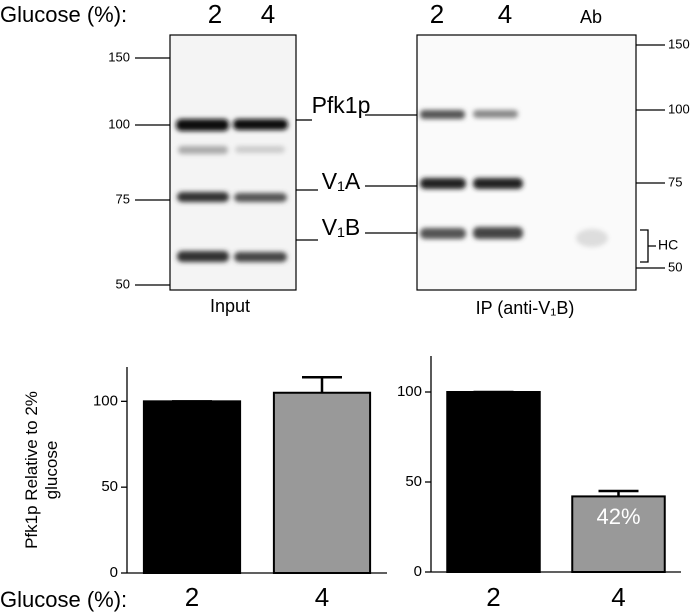  What do you see at coordinates (41, 470) in the screenshot?
I see `y-axis-label: Pfk1p Relative to 2% glucose` at bounding box center [41, 470].